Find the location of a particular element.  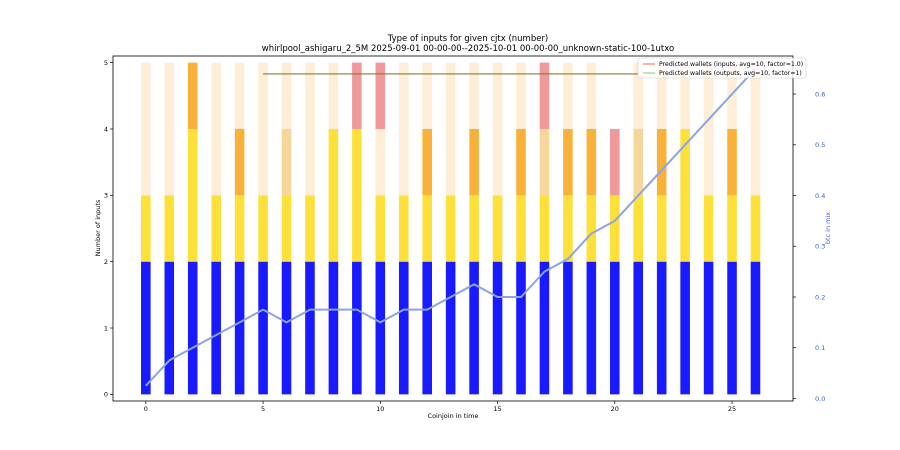

x-tick-label-15: 15 is located at coordinates (497, 409).